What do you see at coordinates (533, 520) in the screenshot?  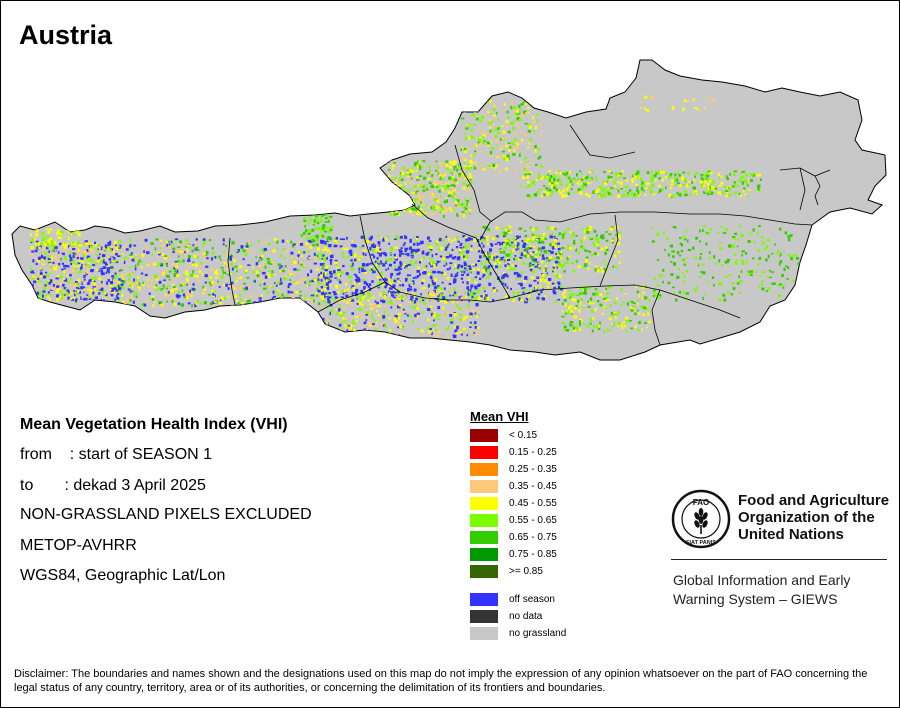 I see `legend-label: 0.55 - 0.65` at bounding box center [533, 520].